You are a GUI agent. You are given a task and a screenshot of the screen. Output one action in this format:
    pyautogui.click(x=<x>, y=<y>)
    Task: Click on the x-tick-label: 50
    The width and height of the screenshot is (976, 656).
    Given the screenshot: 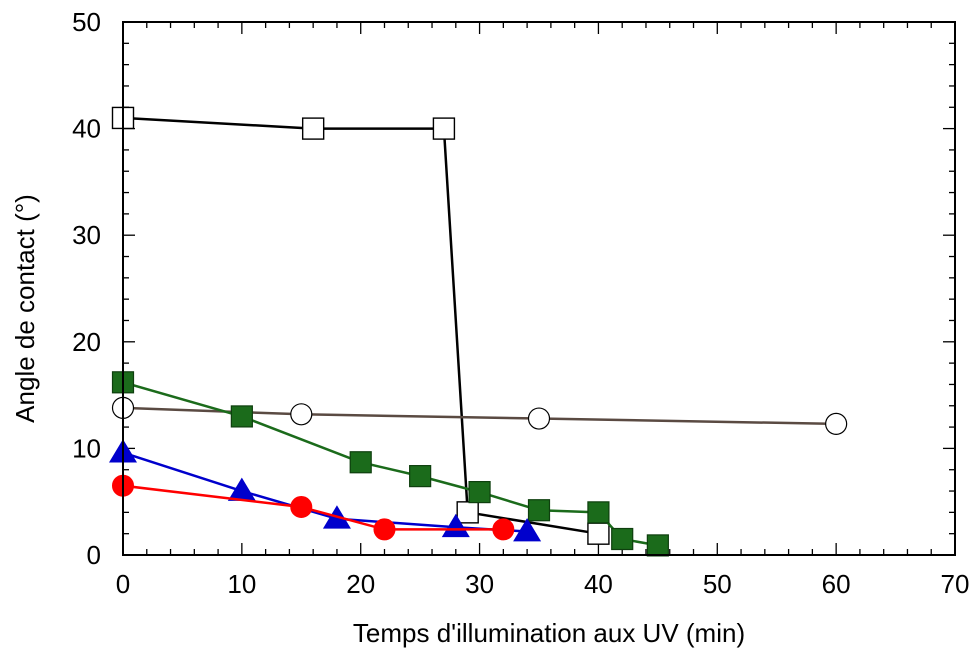 What is the action you would take?
    pyautogui.click(x=717, y=584)
    